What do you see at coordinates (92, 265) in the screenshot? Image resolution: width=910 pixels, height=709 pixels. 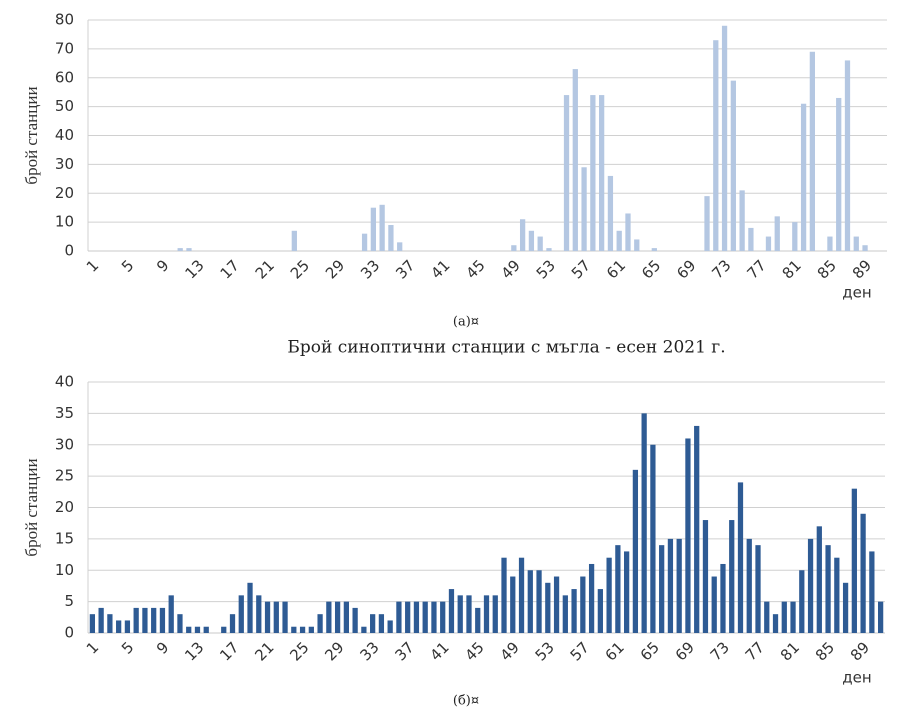 I see `x-tick-label: 1` at bounding box center [92, 265].